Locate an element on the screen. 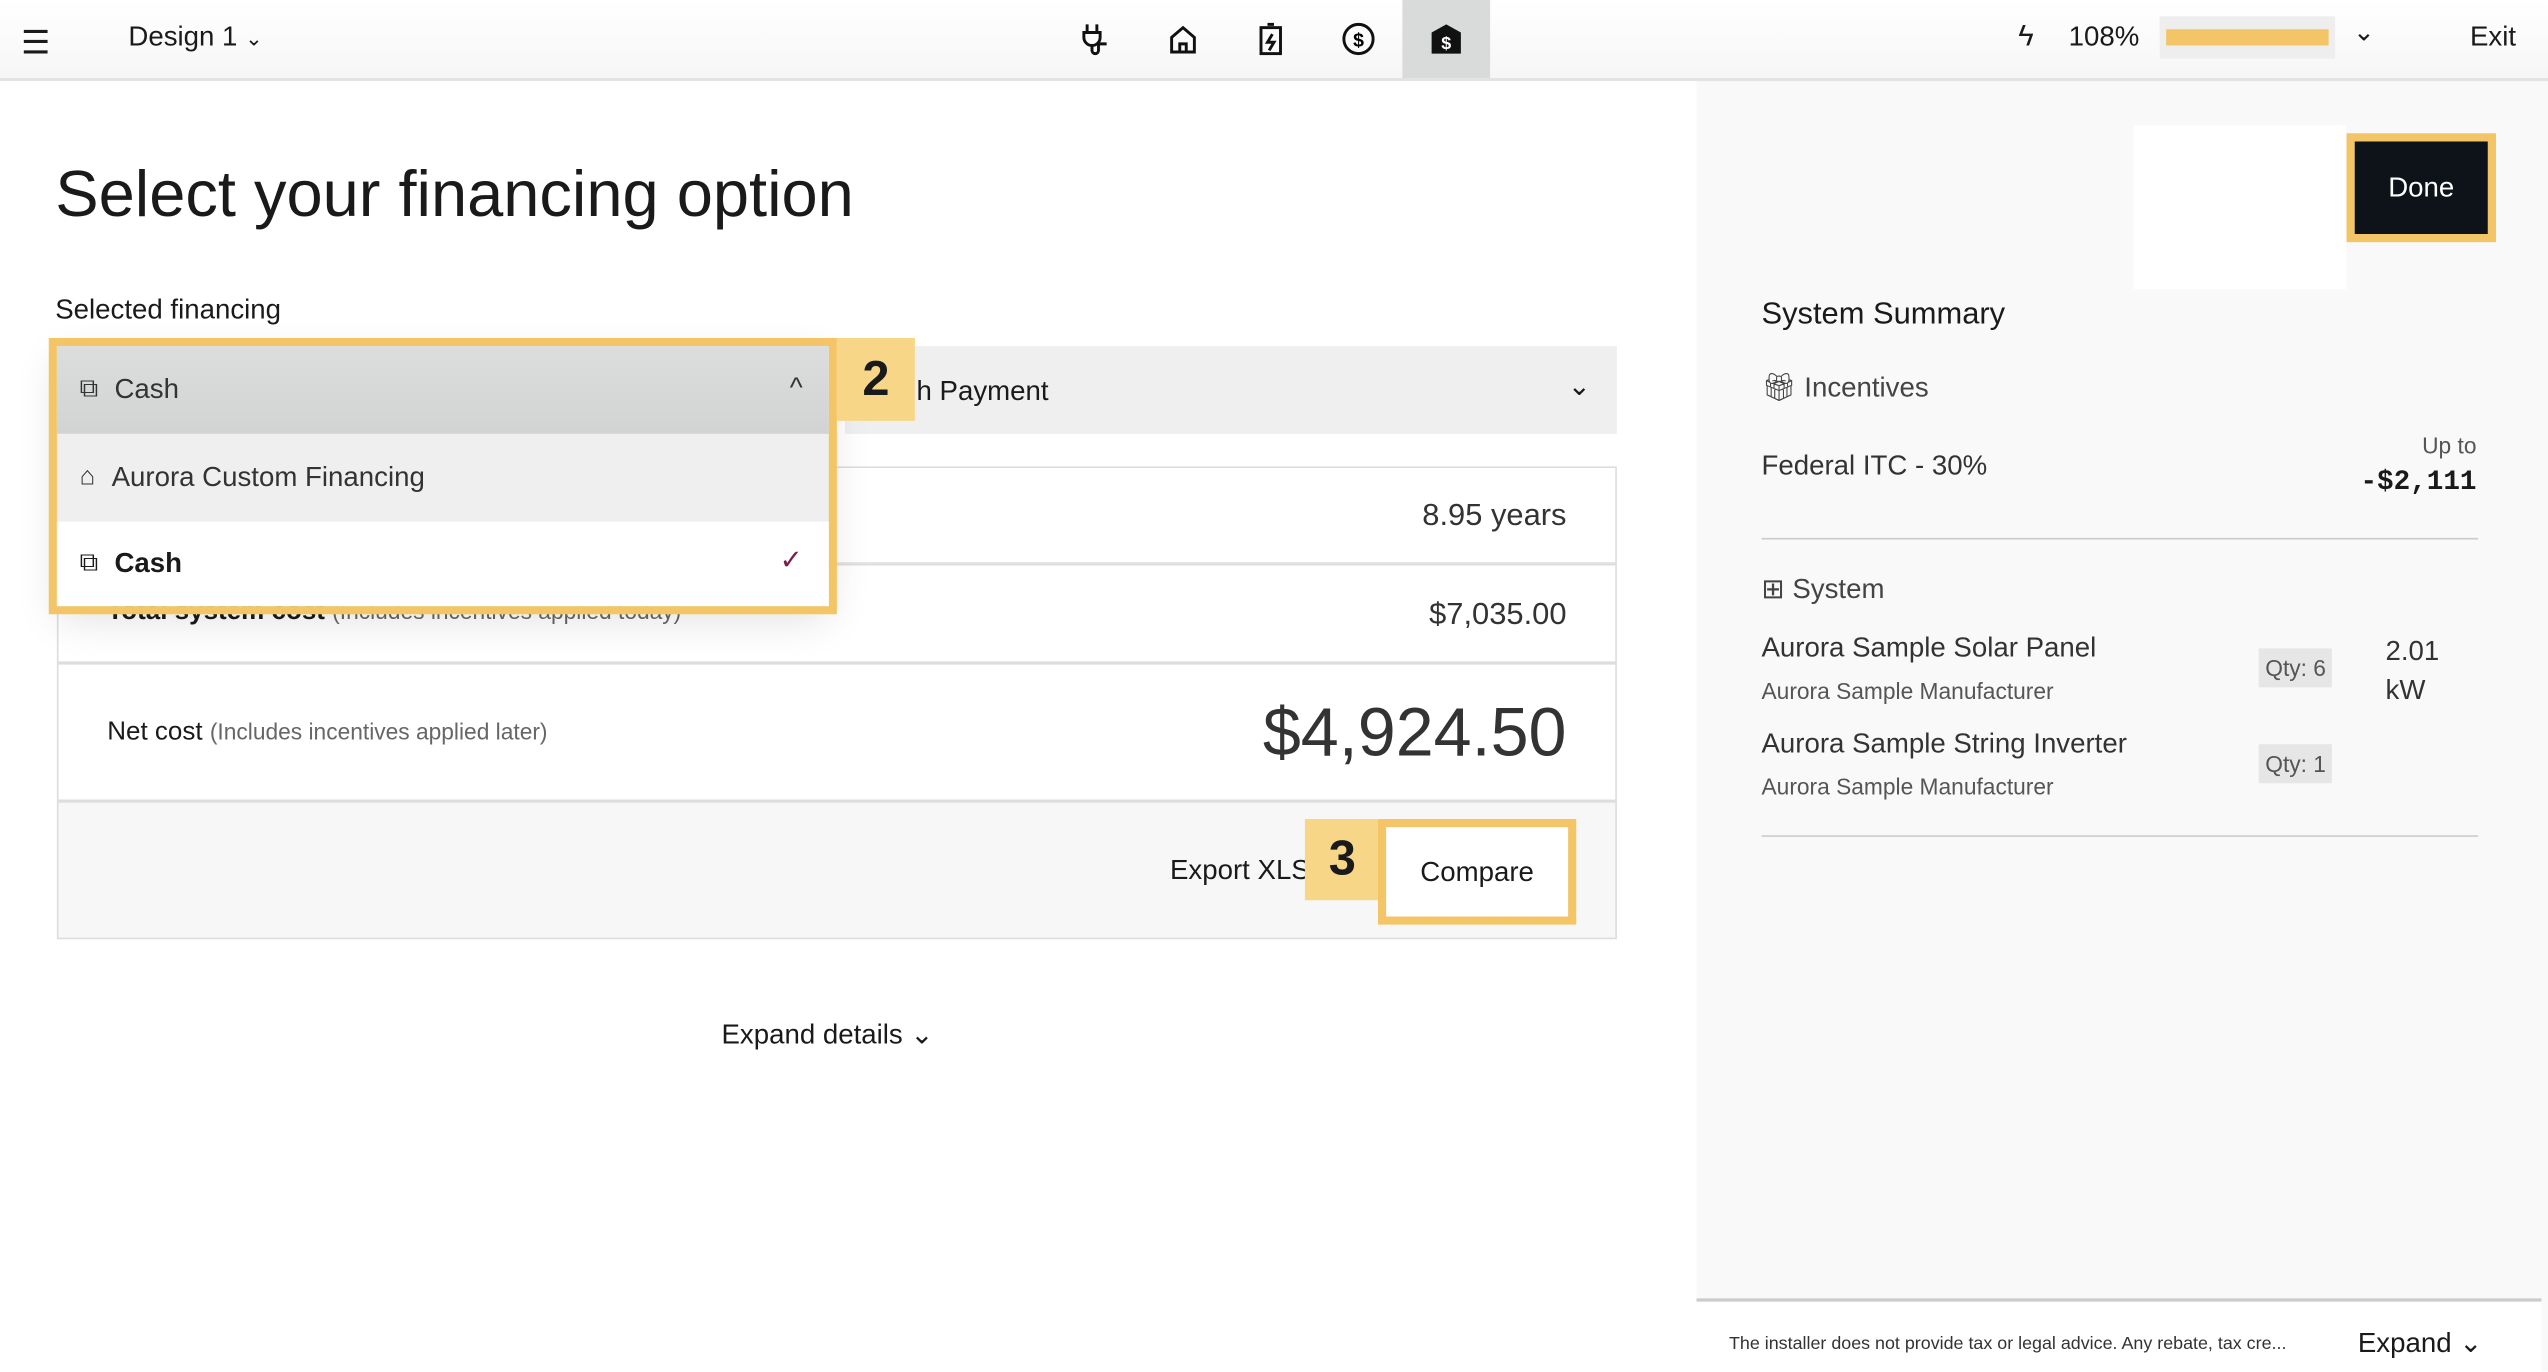  qty-badge: Qty: 1 is located at coordinates (2295, 764).